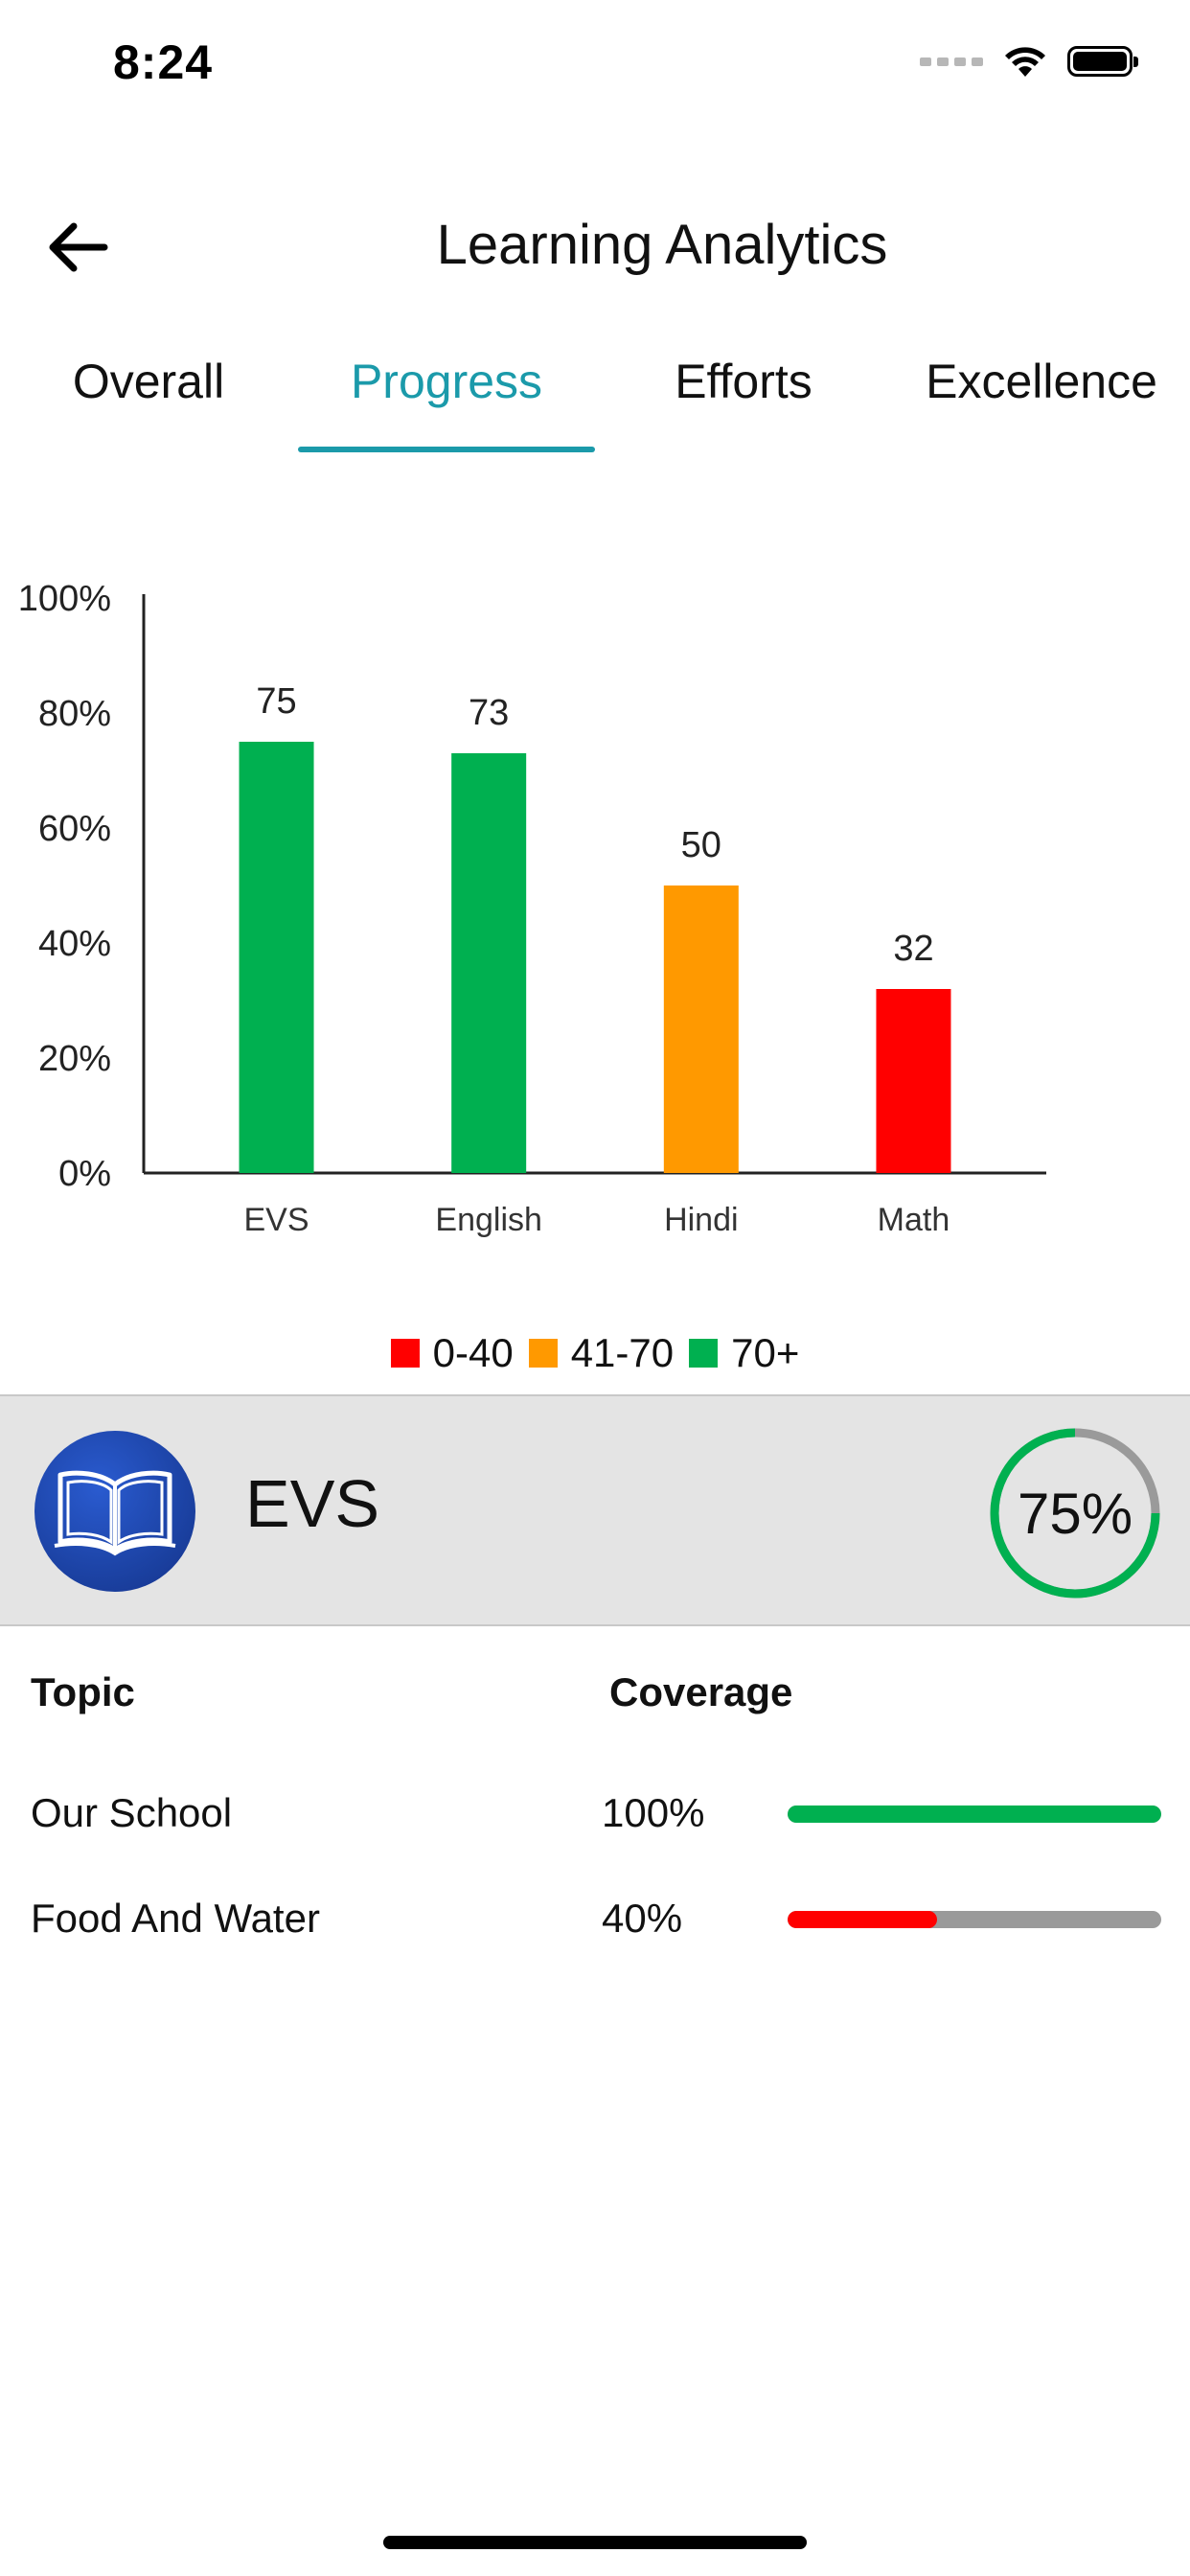 The height and width of the screenshot is (2576, 1190). What do you see at coordinates (74, 829) in the screenshot?
I see `y-tick-label: 60%` at bounding box center [74, 829].